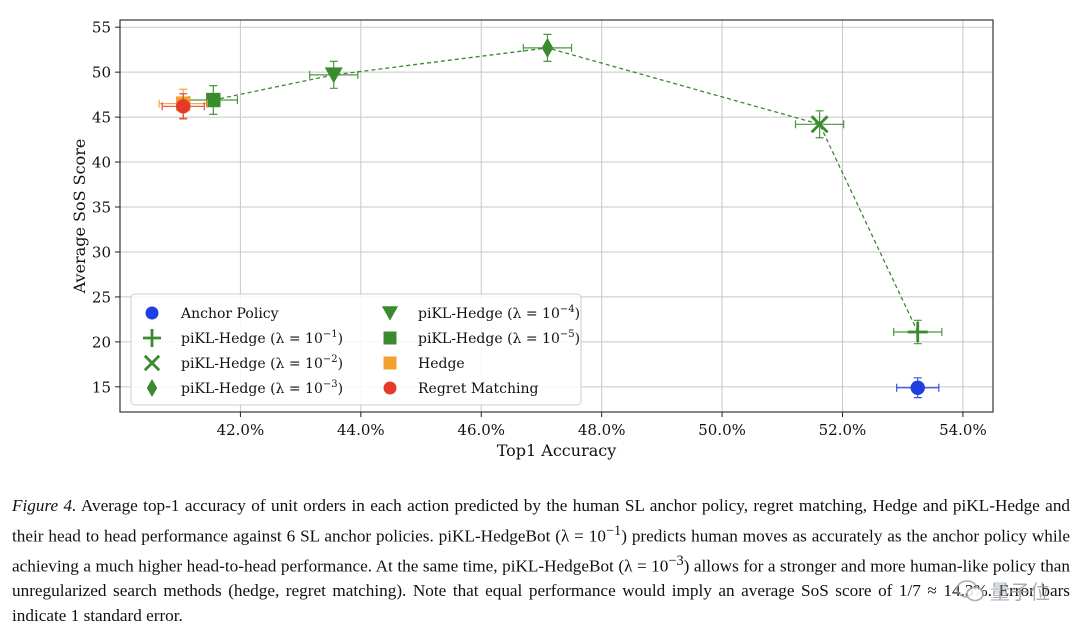 This screenshot has width=1080, height=633. I want to click on legend-exponent: −2, so click(330, 359).